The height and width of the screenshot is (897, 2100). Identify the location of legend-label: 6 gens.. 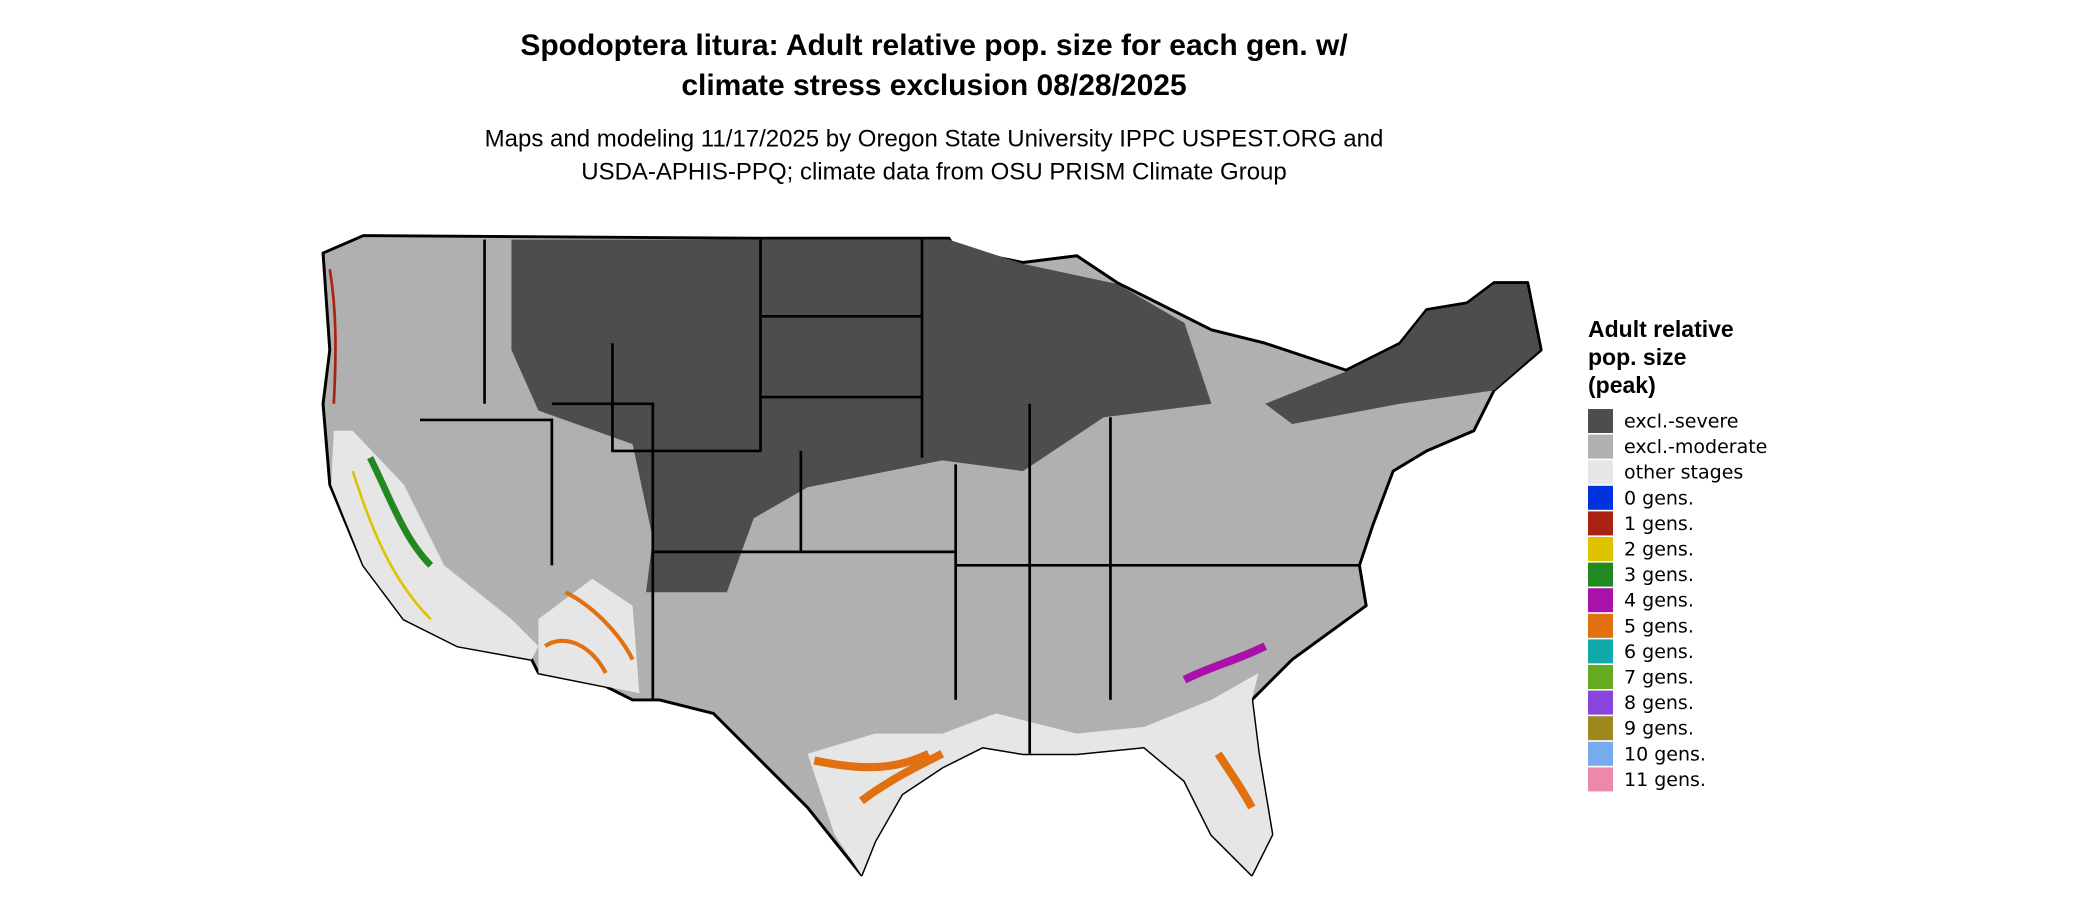
(1659, 652).